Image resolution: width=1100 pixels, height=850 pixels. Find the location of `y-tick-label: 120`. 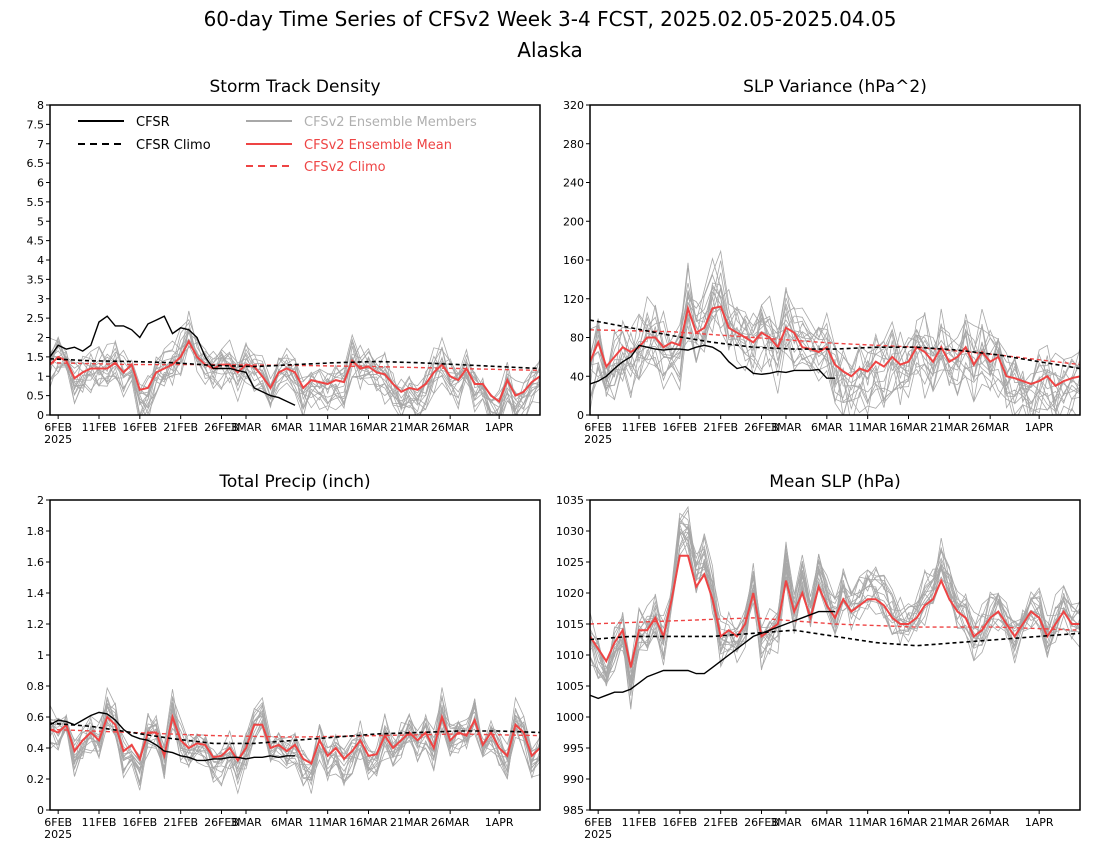

y-tick-label: 120 is located at coordinates (573, 299).